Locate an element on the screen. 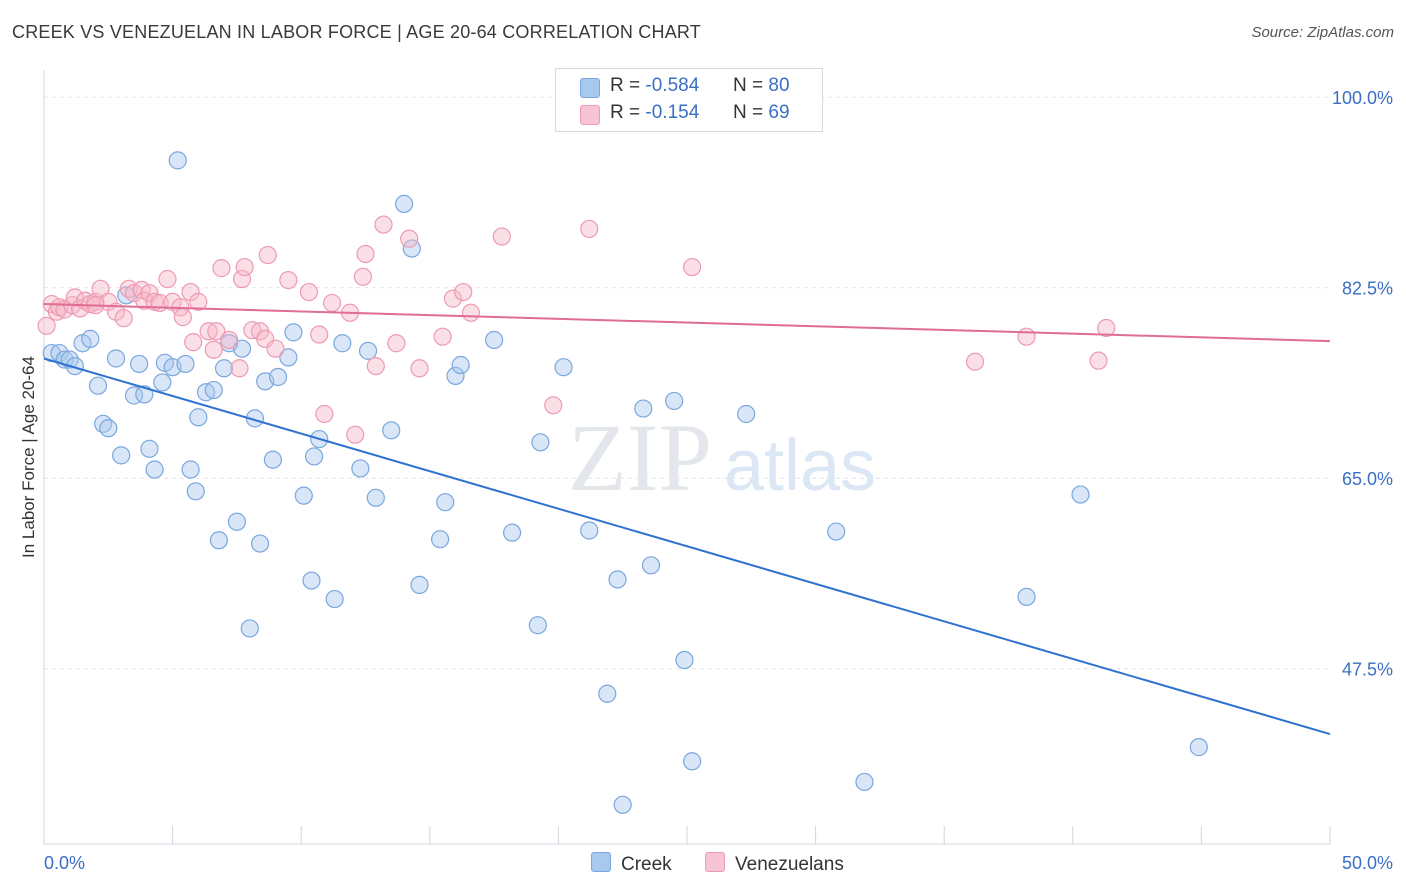  y-tick-label: 47.5% is located at coordinates (1367, 670).